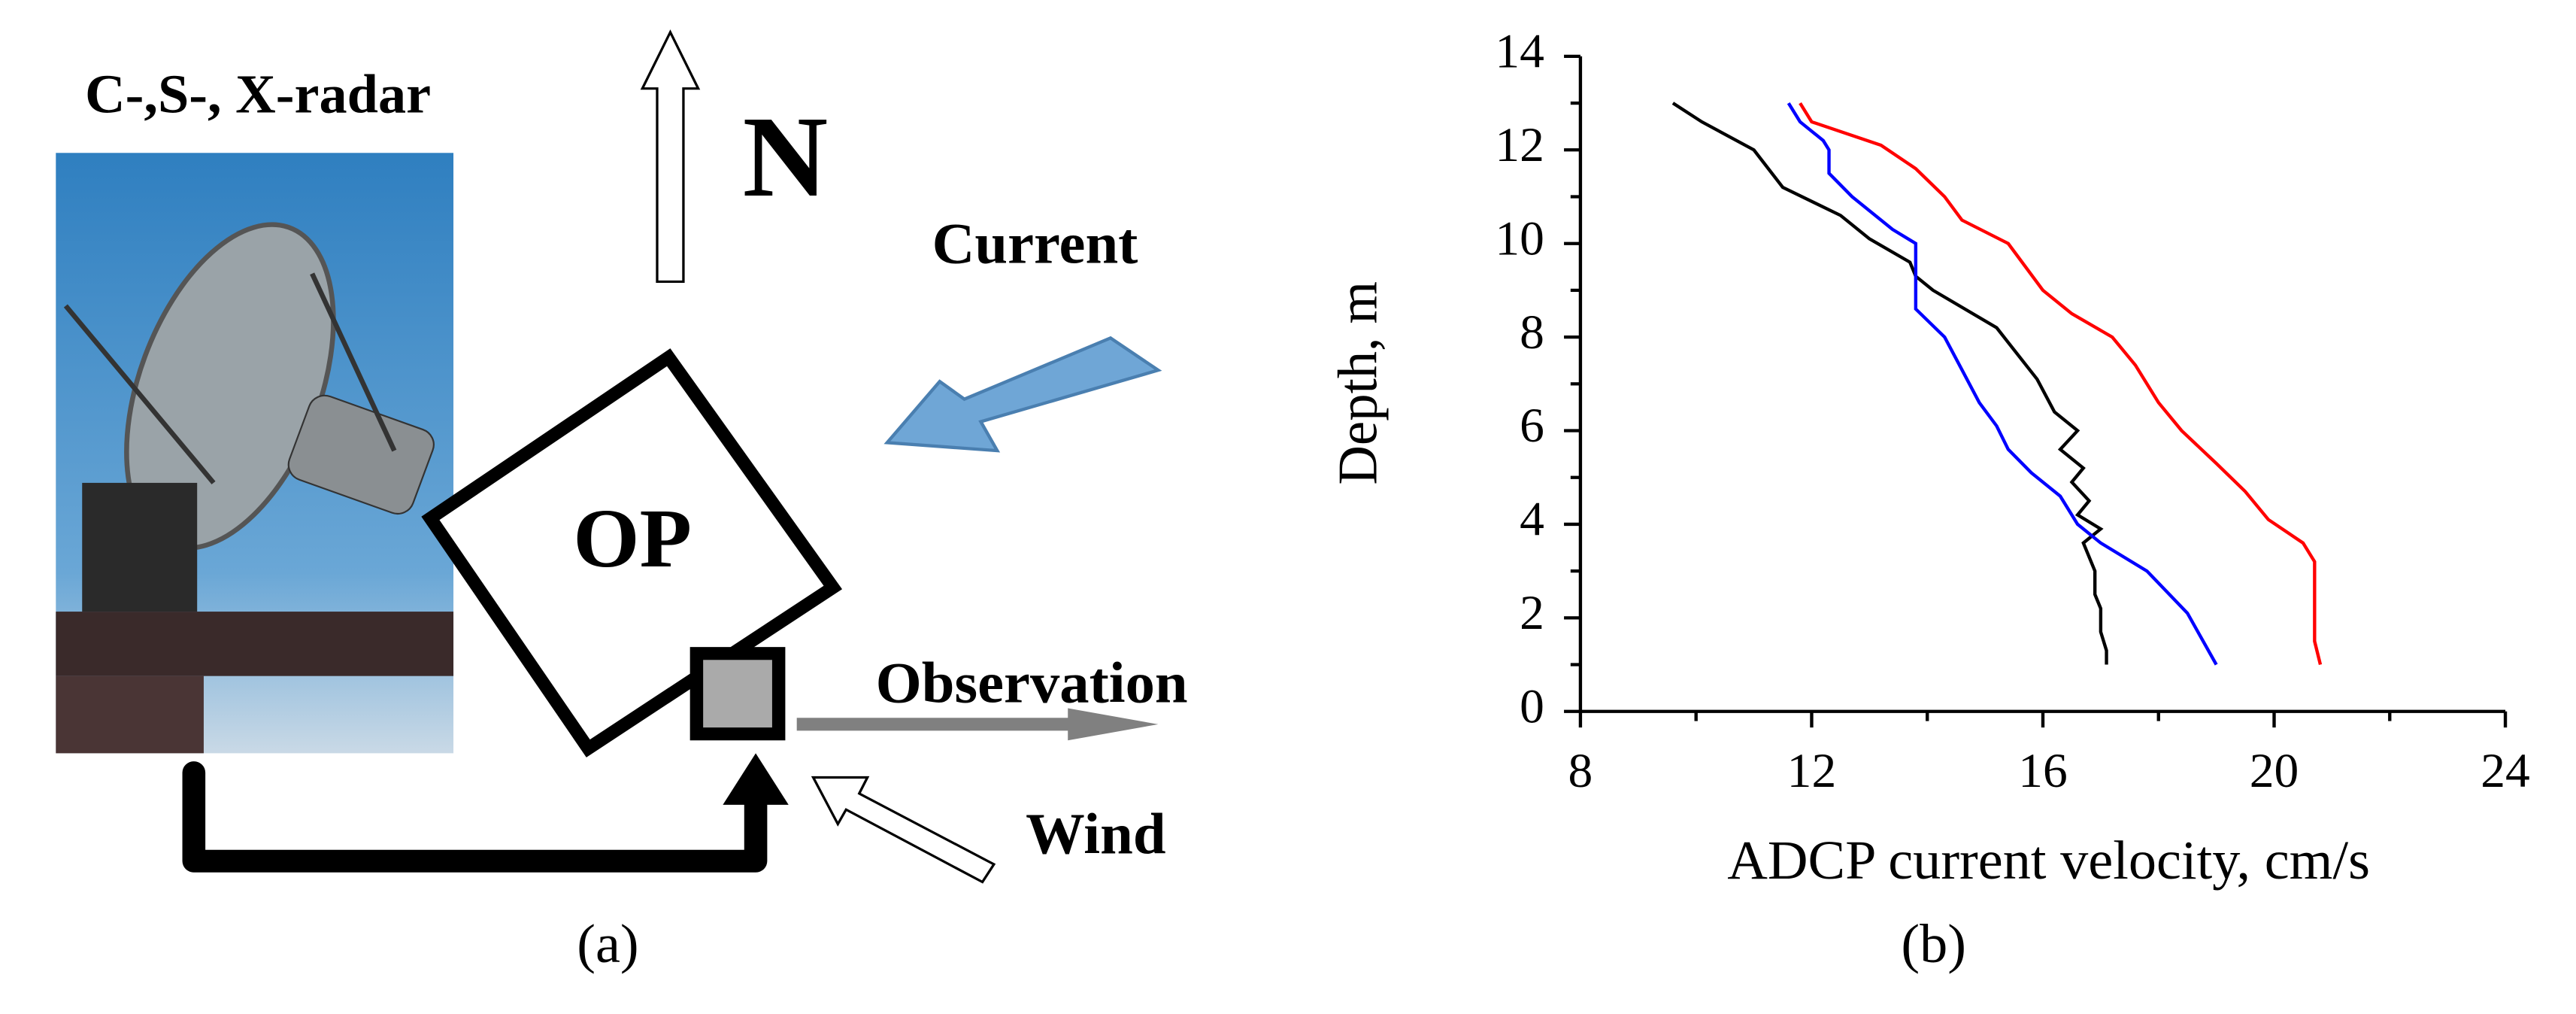 The height and width of the screenshot is (1014, 2576). I want to click on y-axis-title: Depth, m, so click(1357, 383).